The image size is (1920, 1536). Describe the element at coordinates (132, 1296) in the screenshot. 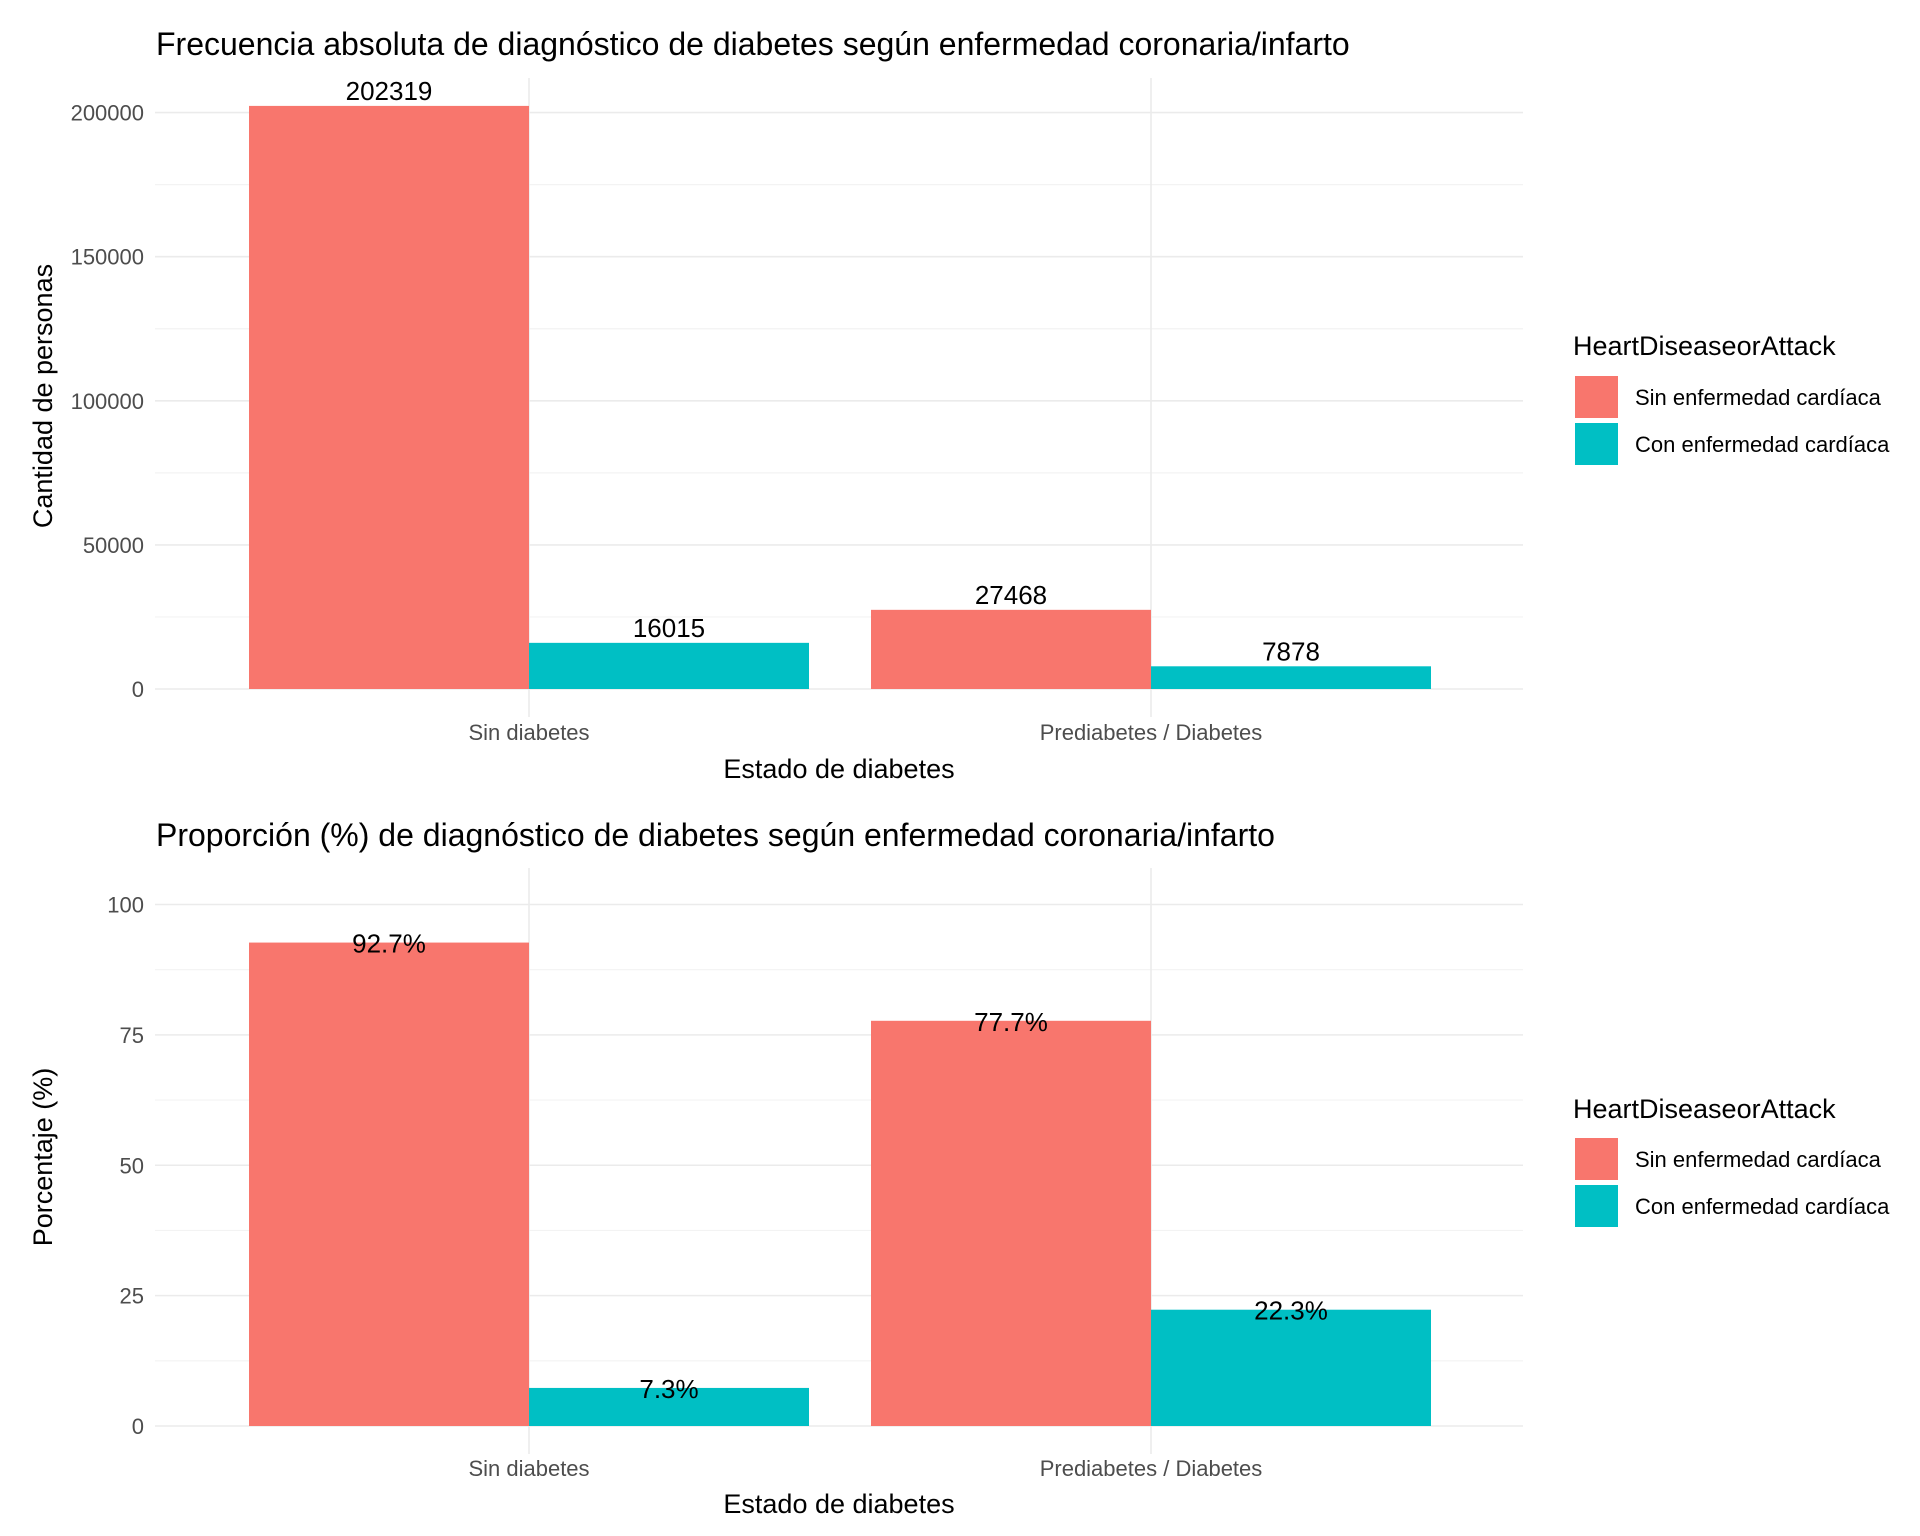

I see `y-tick-label: 25` at that location.